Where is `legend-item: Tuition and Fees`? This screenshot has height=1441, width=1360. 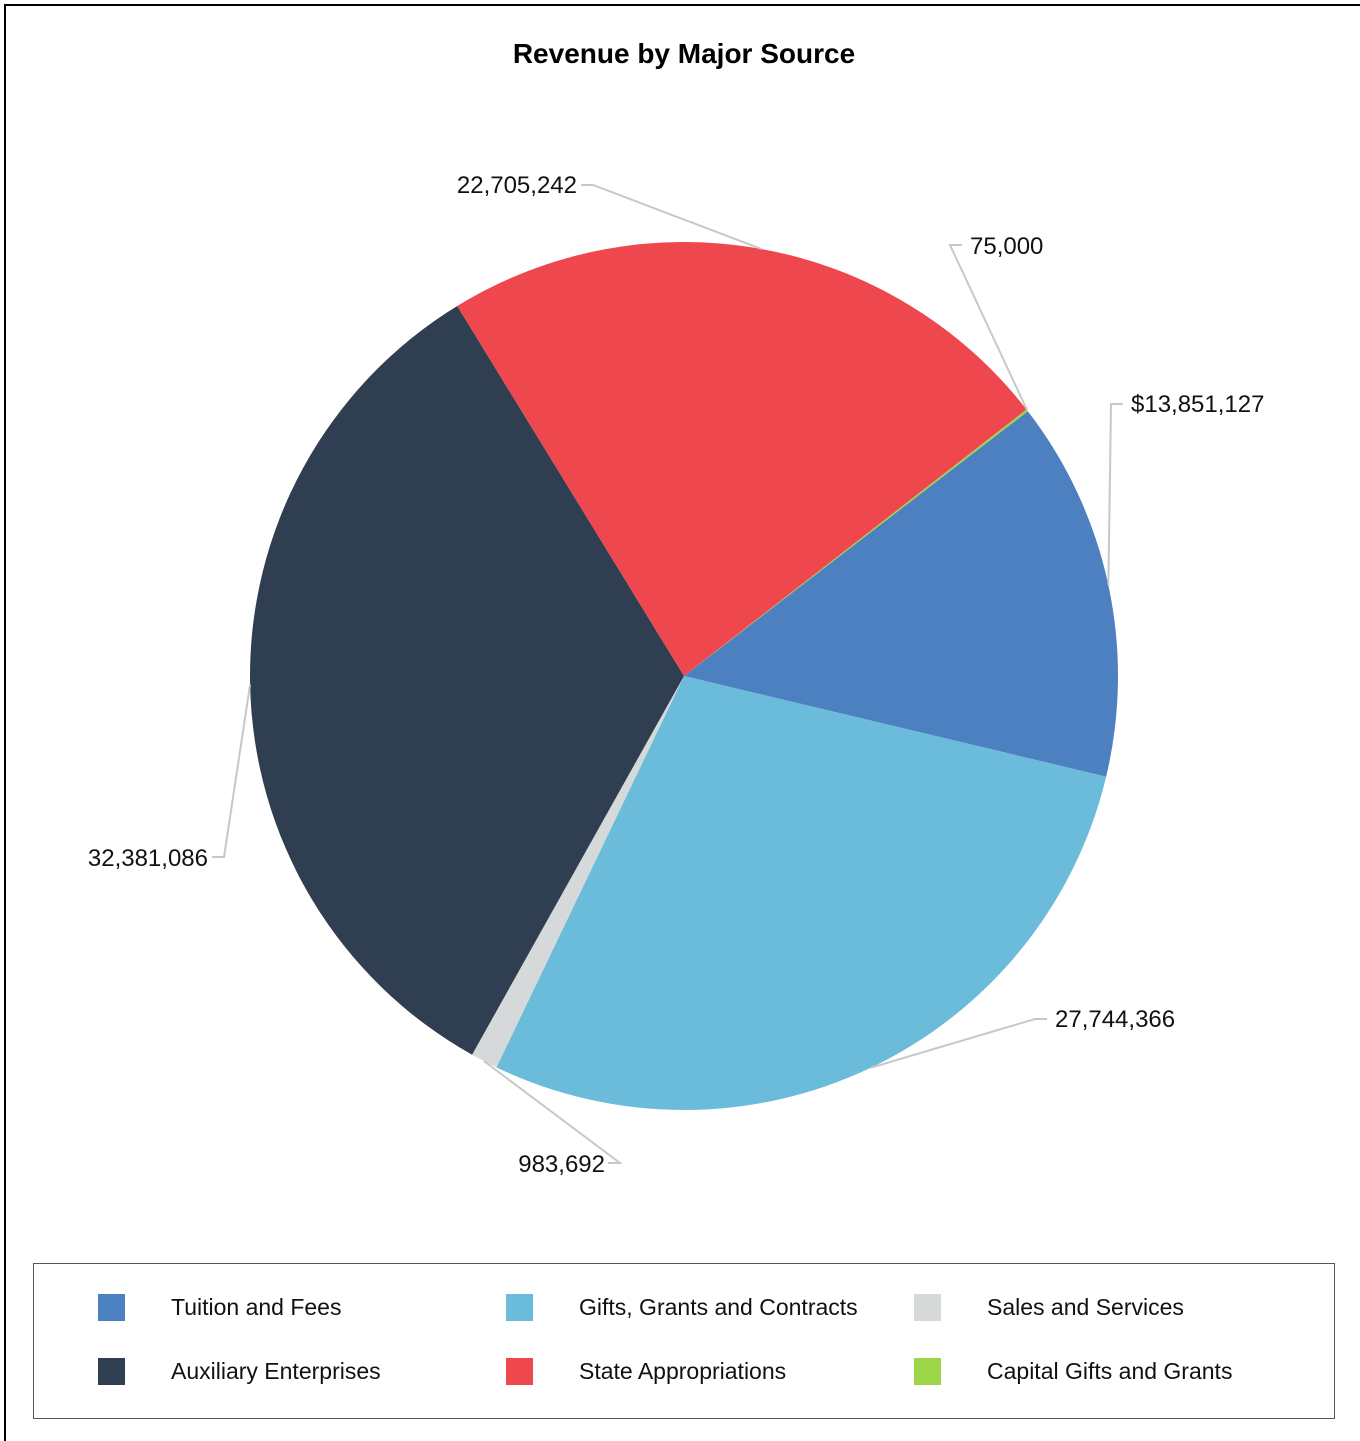 legend-item: Tuition and Fees is located at coordinates (219, 1307).